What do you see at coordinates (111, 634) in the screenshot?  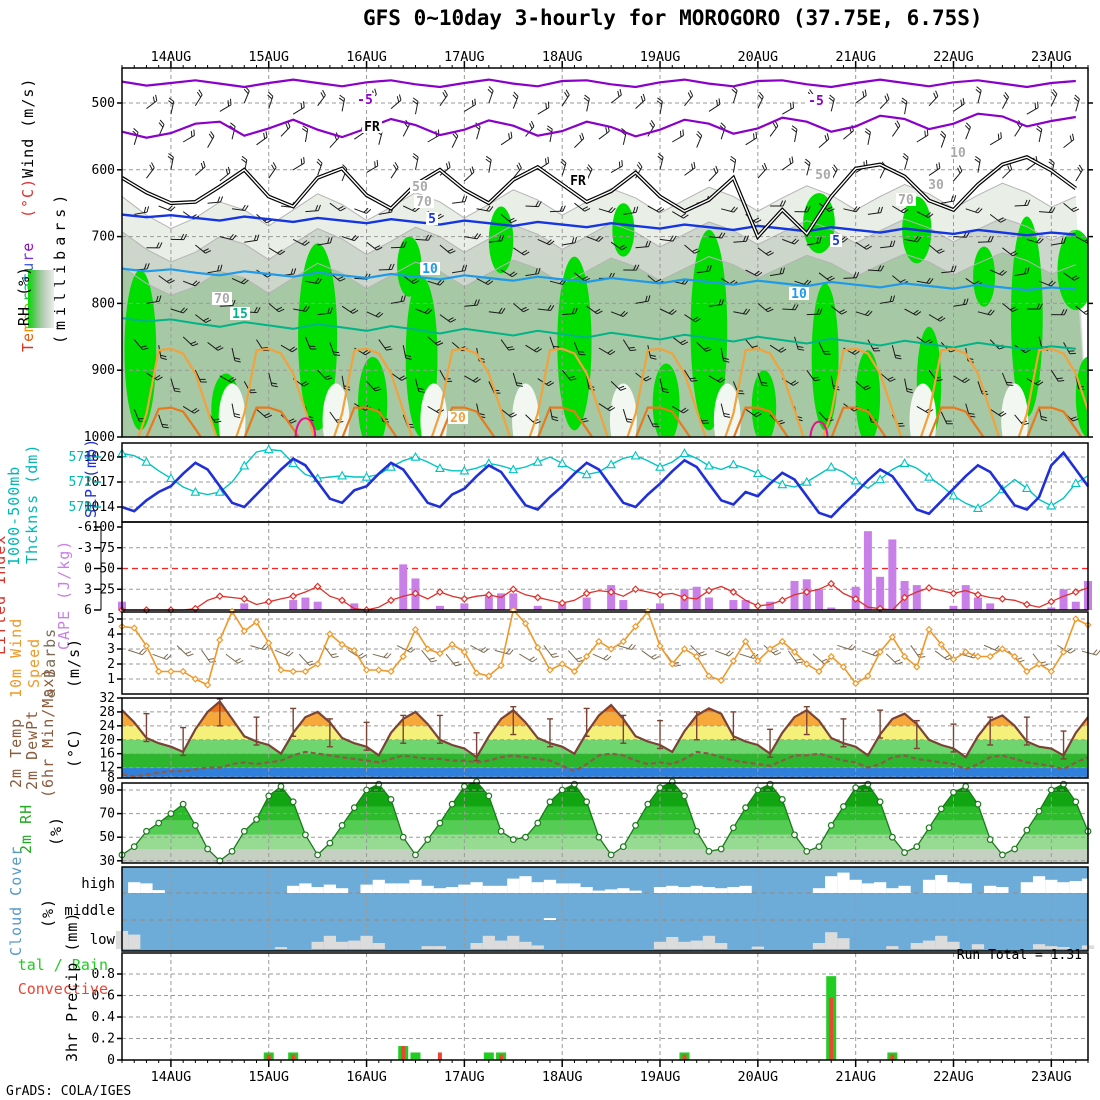 I see `svg-text: 4` at bounding box center [111, 634].